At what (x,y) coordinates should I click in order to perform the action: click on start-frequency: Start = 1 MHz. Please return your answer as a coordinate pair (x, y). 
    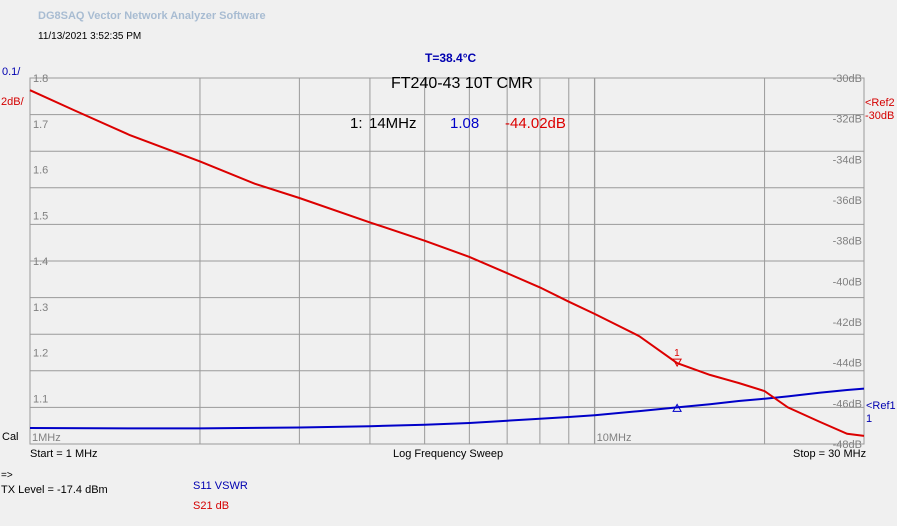
    Looking at the image, I should click on (64, 454).